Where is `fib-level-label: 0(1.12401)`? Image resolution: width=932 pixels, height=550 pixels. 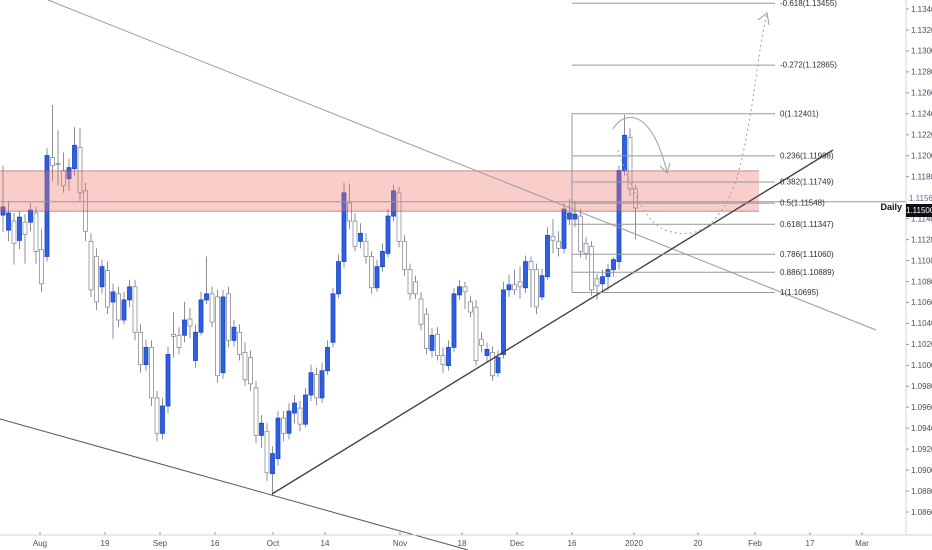
fib-level-label: 0(1.12401) is located at coordinates (799, 113).